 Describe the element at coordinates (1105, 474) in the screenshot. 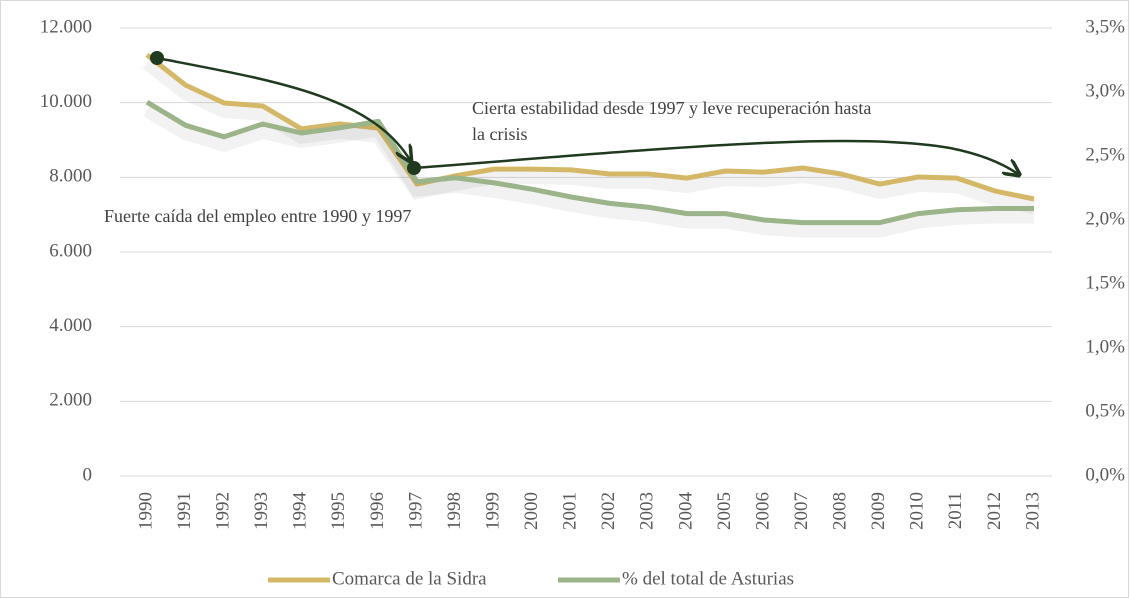

I see `y2-tick-label: 0,0%` at that location.